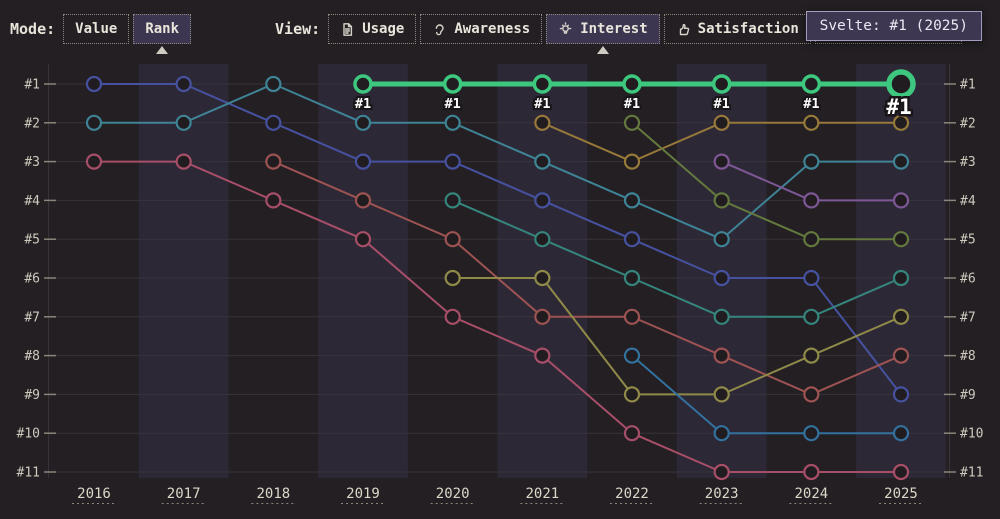 The image size is (1000, 519). Describe the element at coordinates (811, 494) in the screenshot. I see `x-axis-label-2024: 2024` at that location.